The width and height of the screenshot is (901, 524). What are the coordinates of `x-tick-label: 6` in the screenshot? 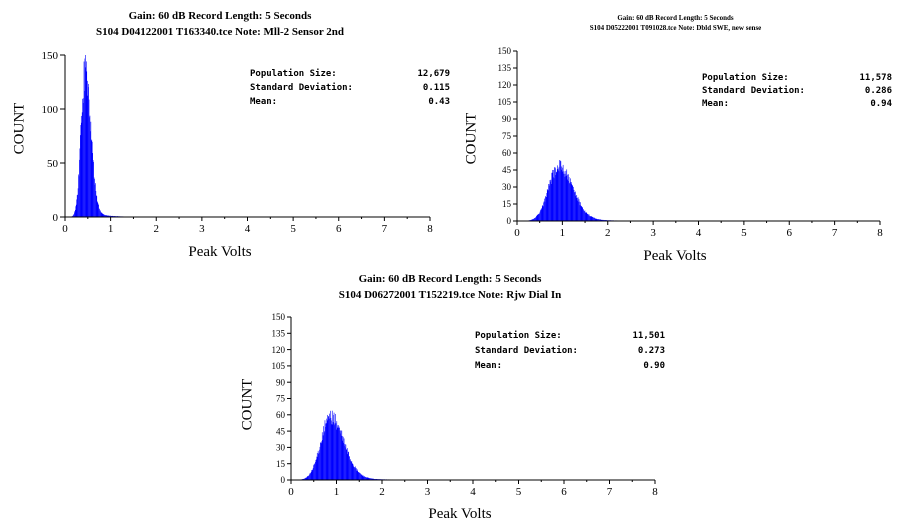 It's located at (339, 229).